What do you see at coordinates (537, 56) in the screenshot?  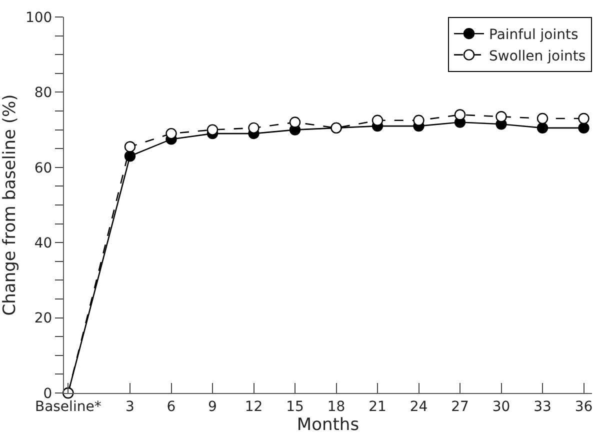 I see `legend-label: Swollen joints` at bounding box center [537, 56].